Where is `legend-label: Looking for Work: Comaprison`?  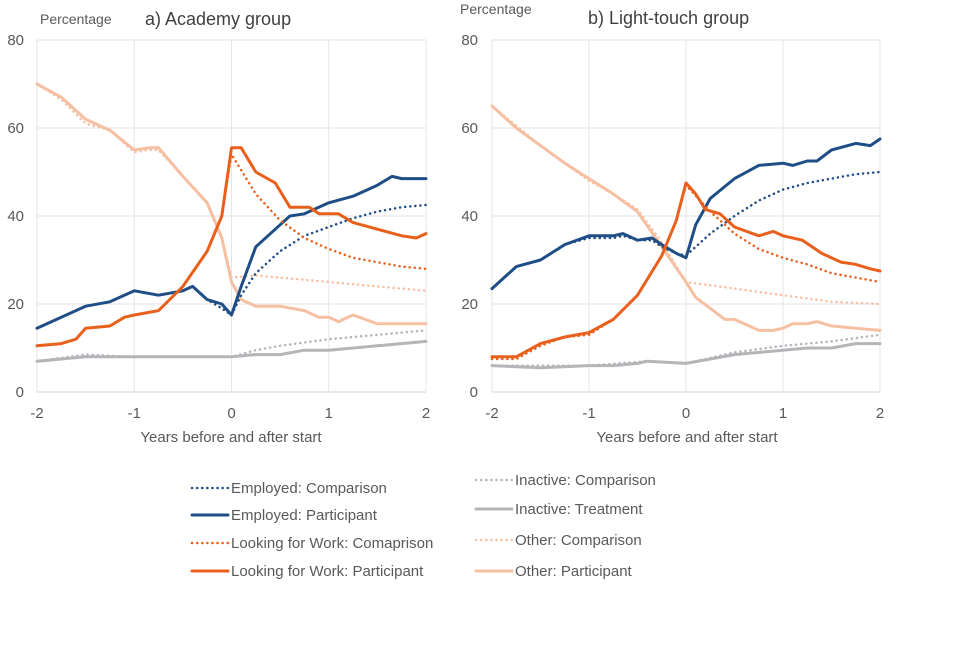
legend-label: Looking for Work: Comaprison is located at coordinates (332, 543).